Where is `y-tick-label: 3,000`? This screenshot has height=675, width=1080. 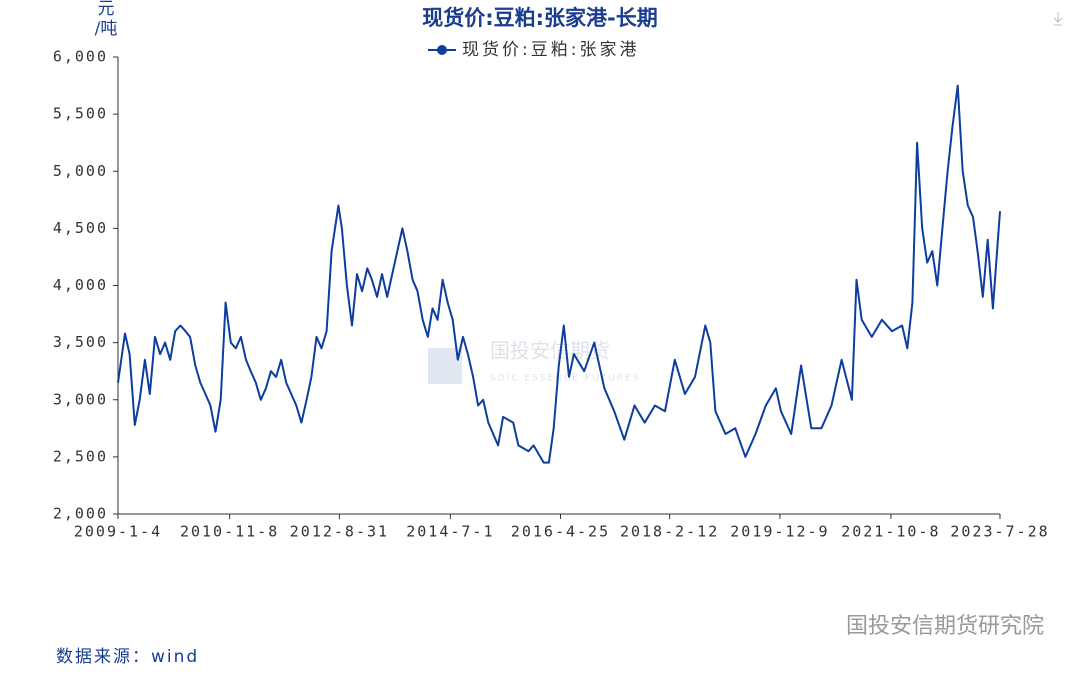
y-tick-label: 3,000 is located at coordinates (80, 399).